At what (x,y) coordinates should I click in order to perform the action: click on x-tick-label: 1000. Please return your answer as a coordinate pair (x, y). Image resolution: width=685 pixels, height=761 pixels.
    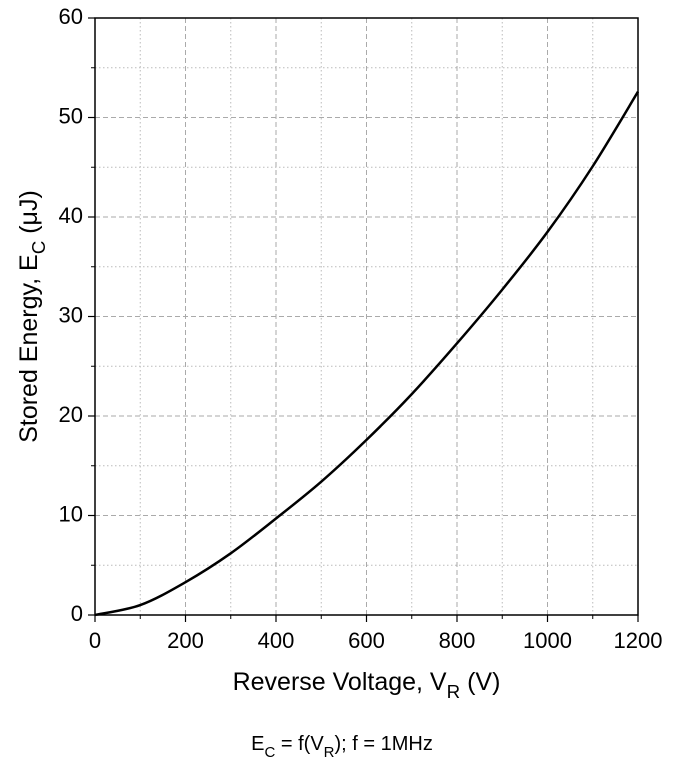
    Looking at the image, I should click on (547, 640).